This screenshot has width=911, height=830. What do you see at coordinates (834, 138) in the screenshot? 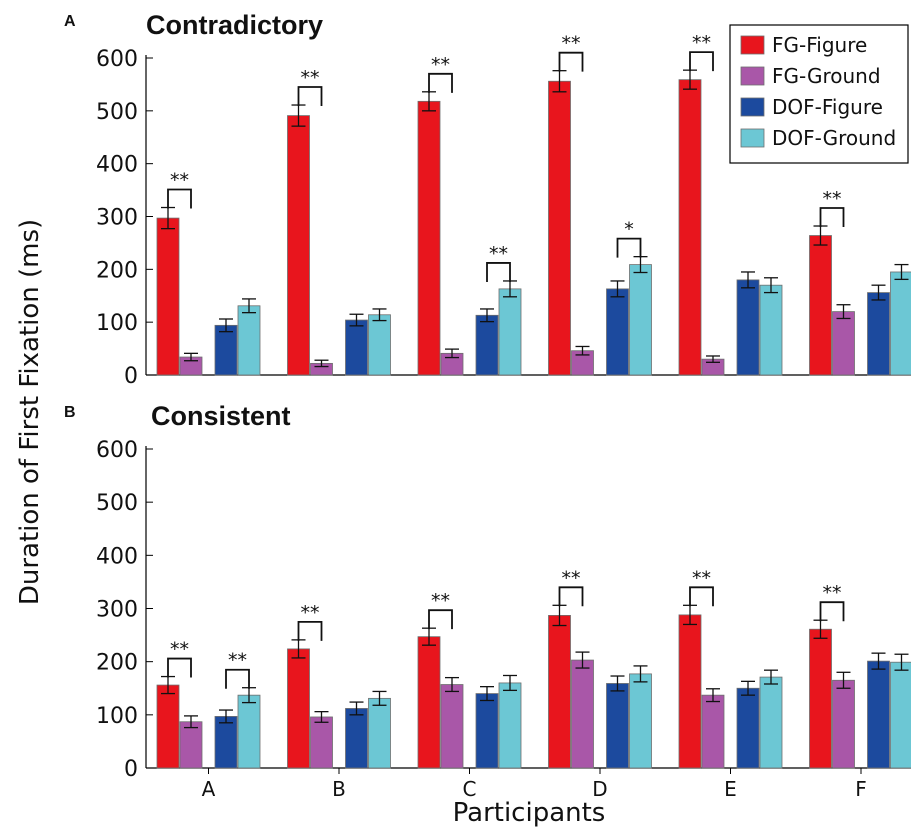
I see `legend-label: DOF-Ground` at bounding box center [834, 138].